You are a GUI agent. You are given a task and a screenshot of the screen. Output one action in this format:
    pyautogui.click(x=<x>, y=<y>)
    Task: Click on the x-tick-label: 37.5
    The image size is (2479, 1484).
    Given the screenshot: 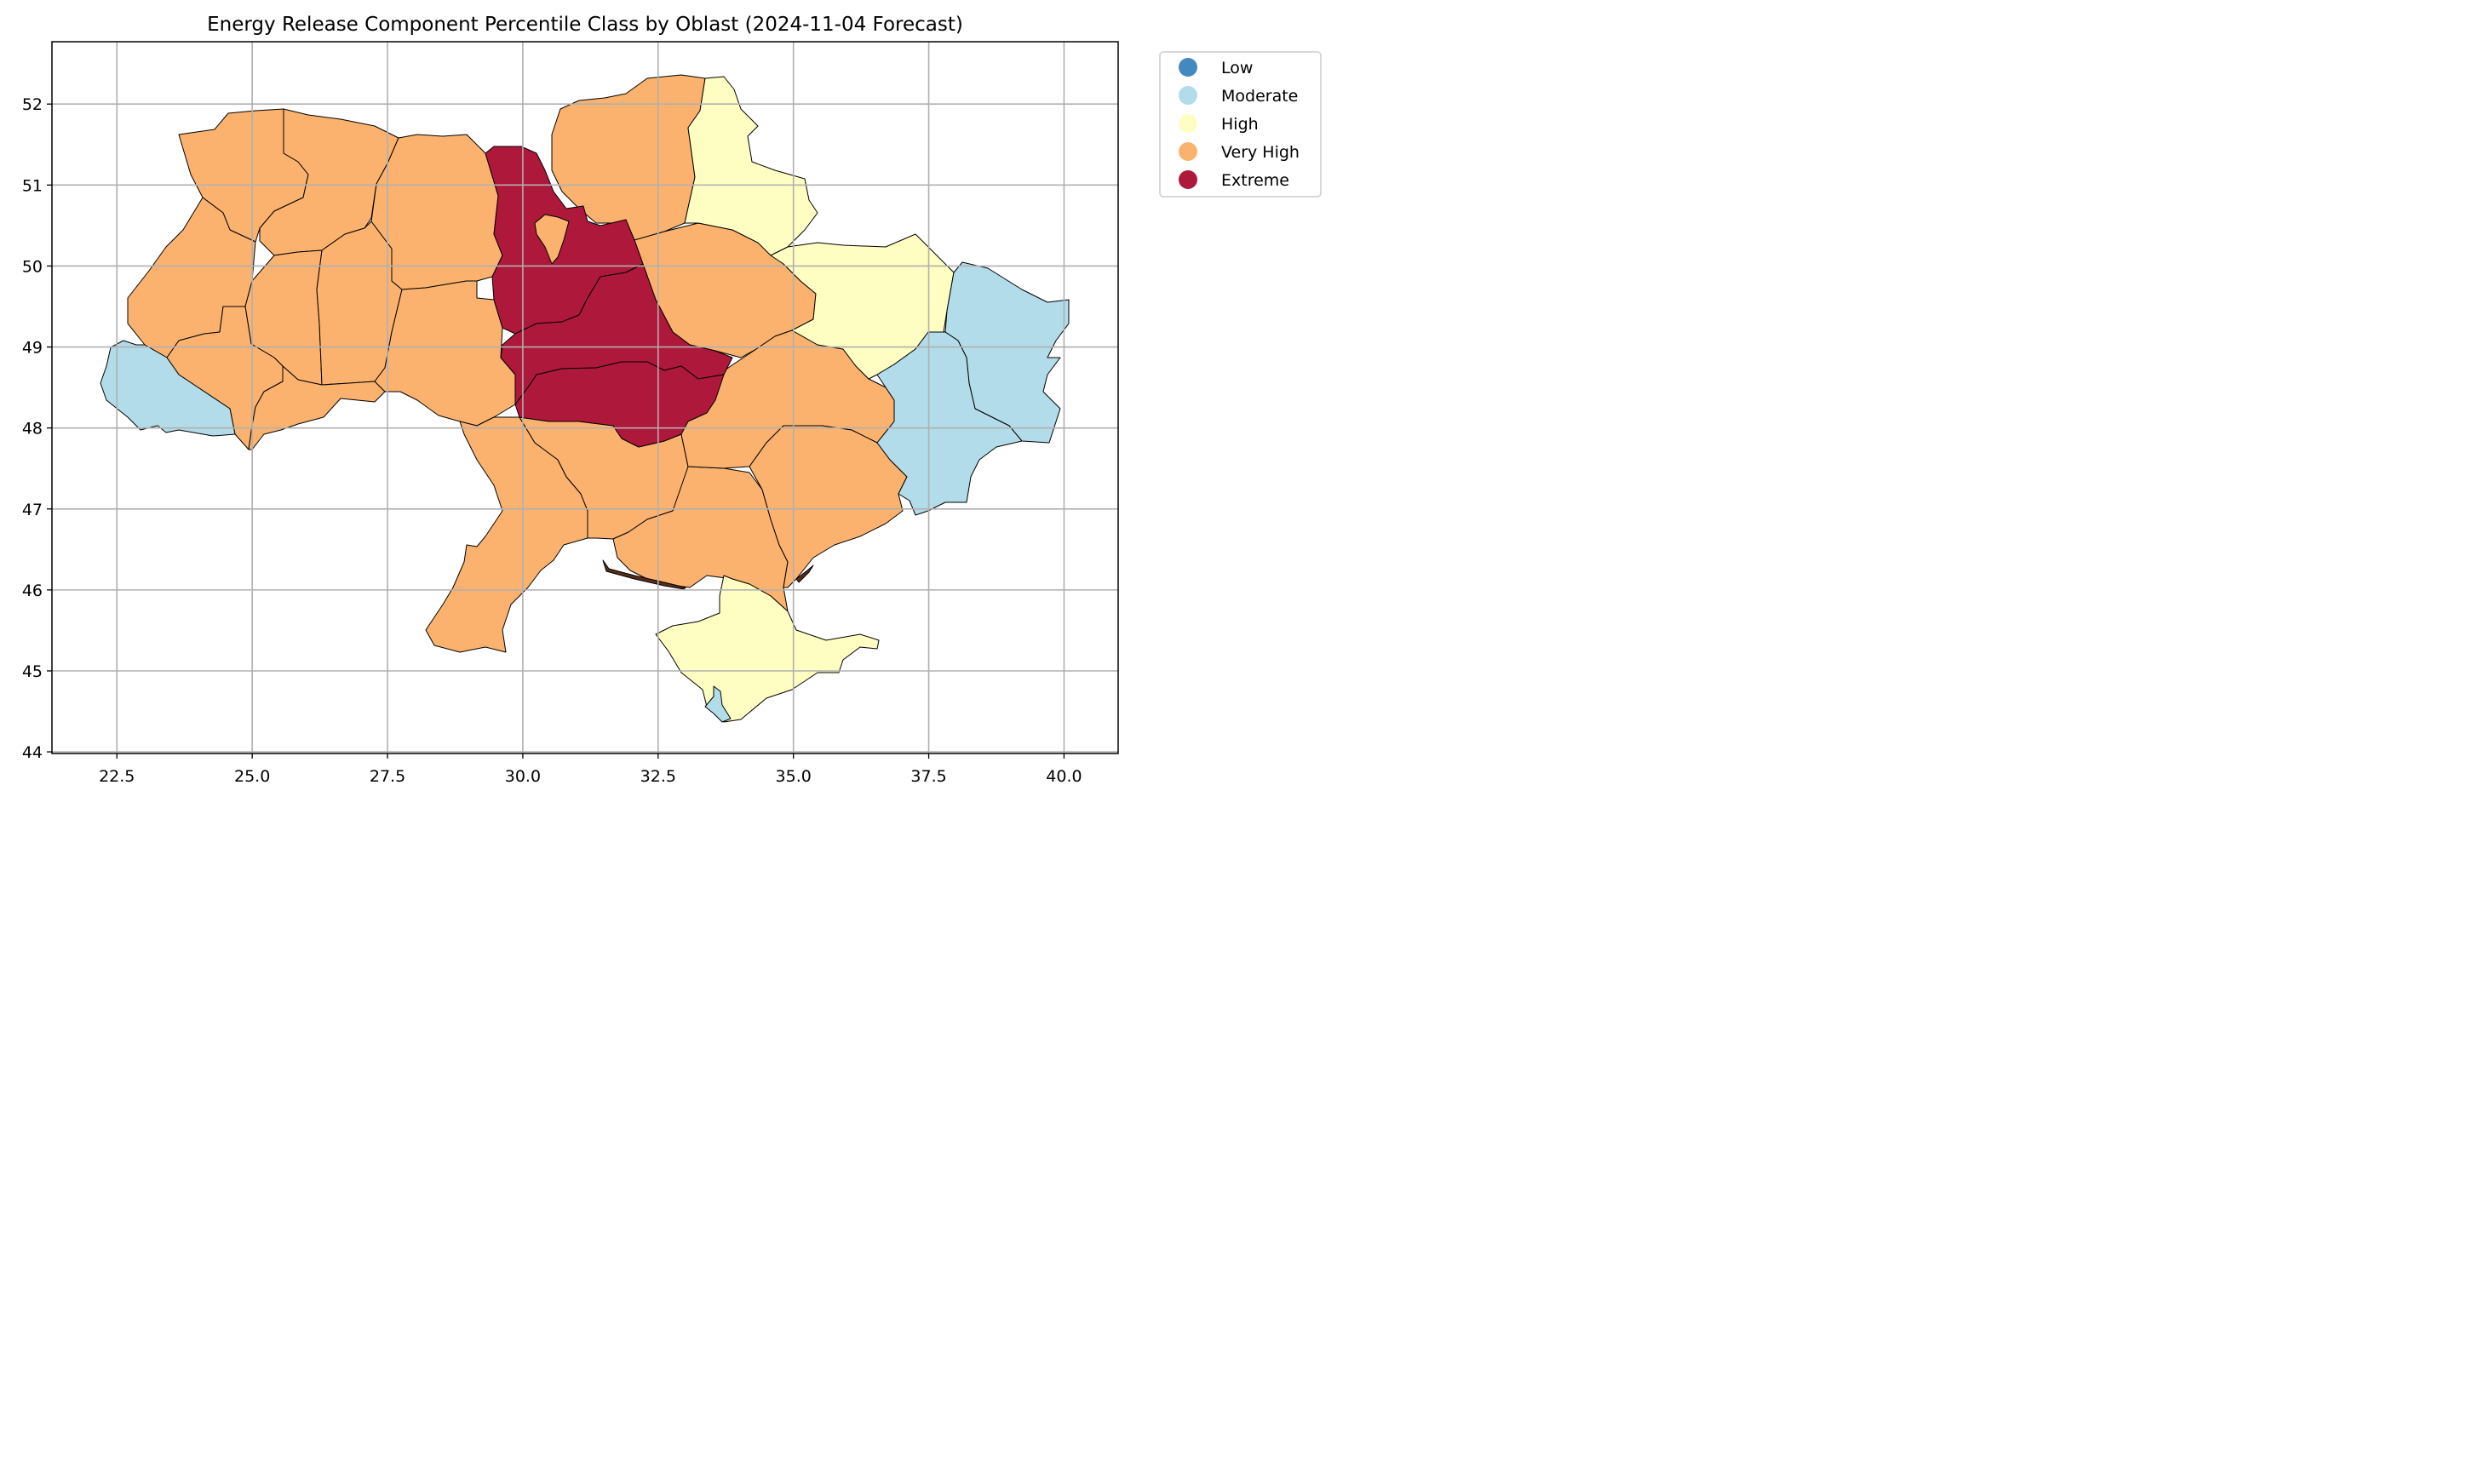 What is the action you would take?
    pyautogui.click(x=928, y=776)
    